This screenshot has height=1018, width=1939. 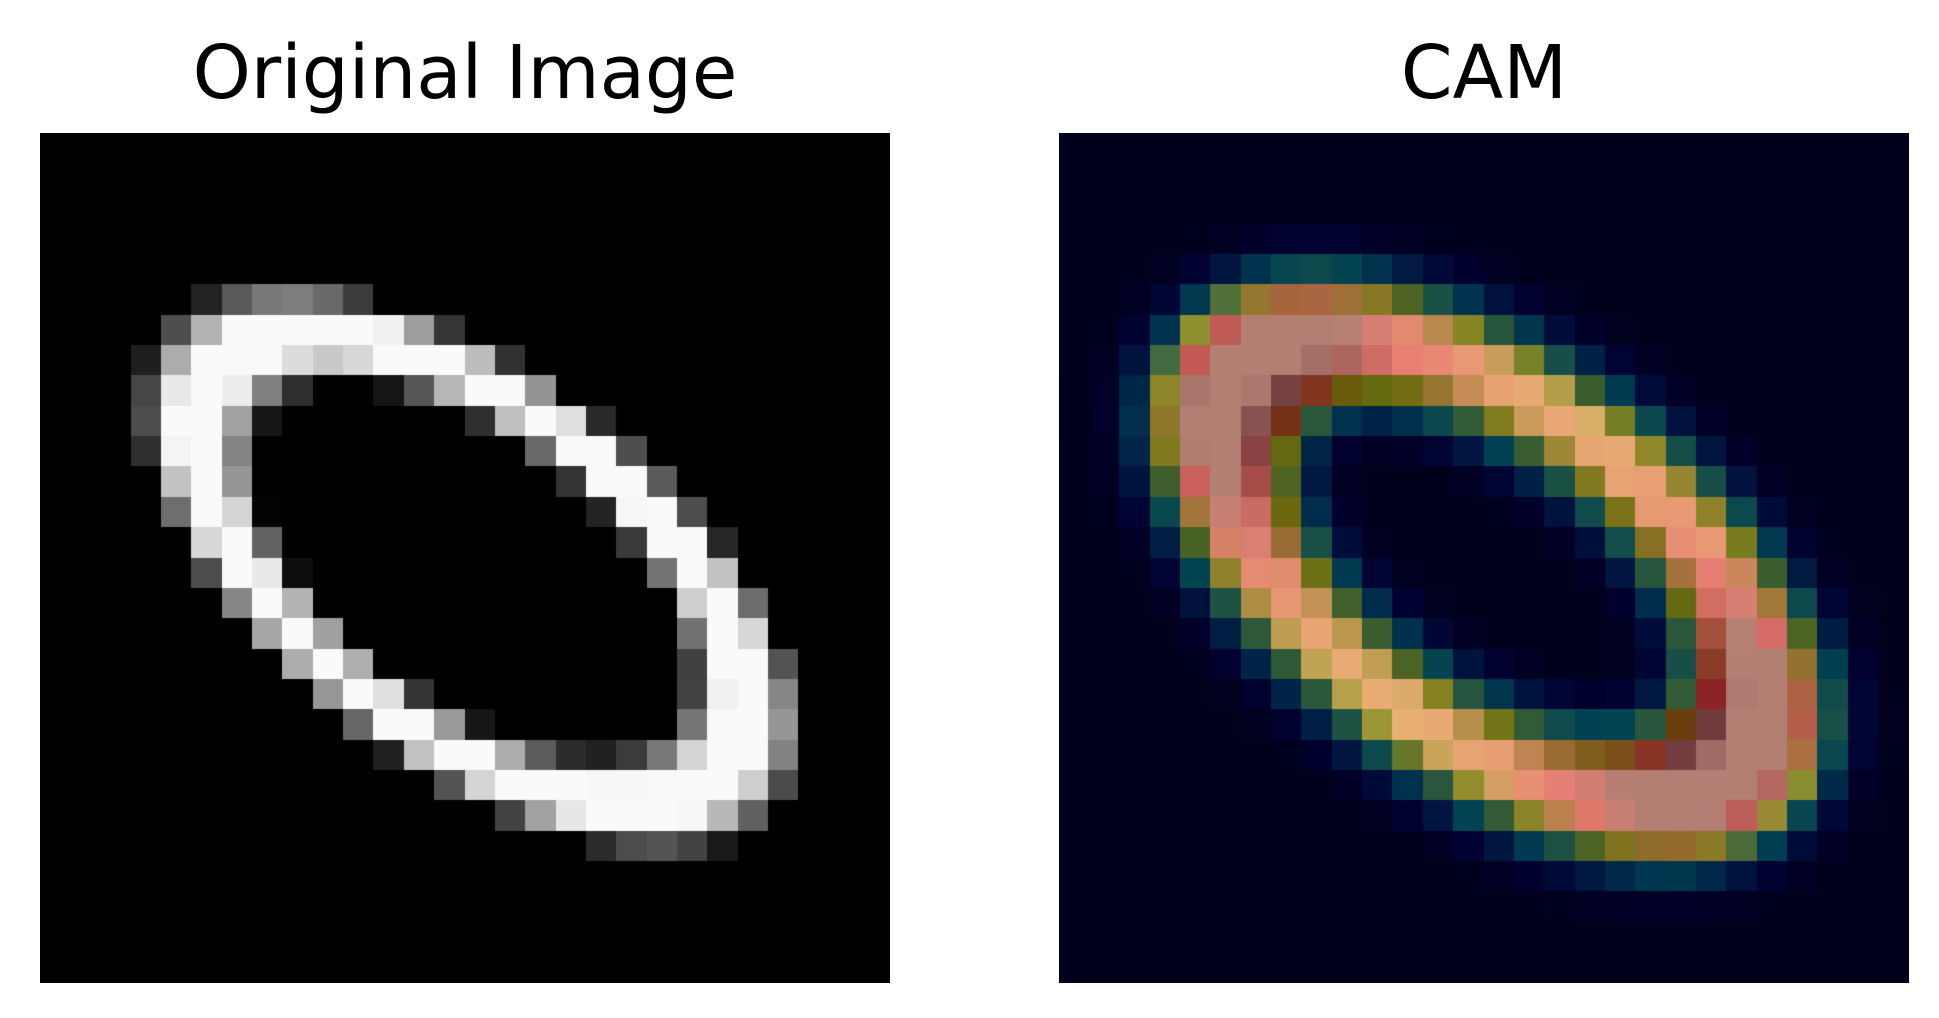 I want to click on original-image-title: Original Image, so click(x=465, y=73).